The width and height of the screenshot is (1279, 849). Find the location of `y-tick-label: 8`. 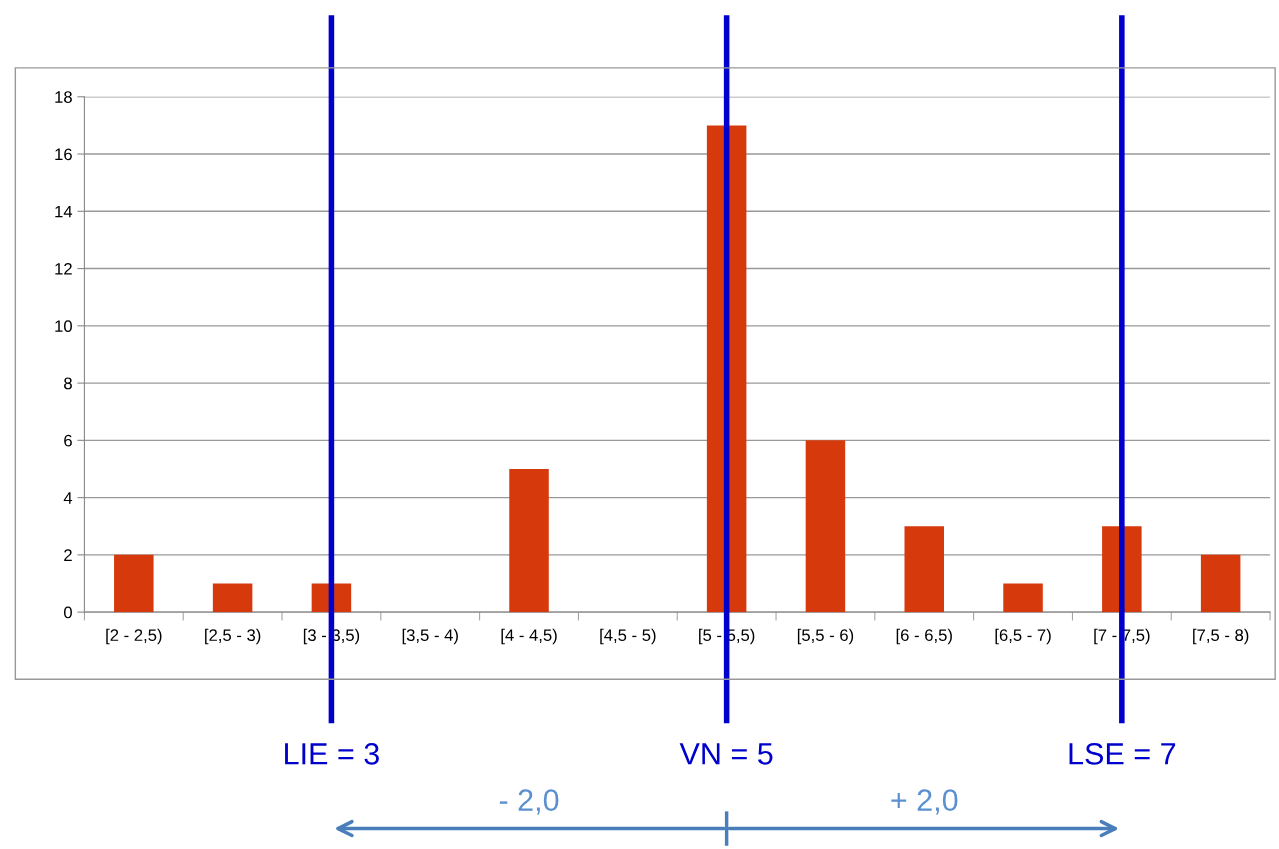

y-tick-label: 8 is located at coordinates (68, 383).